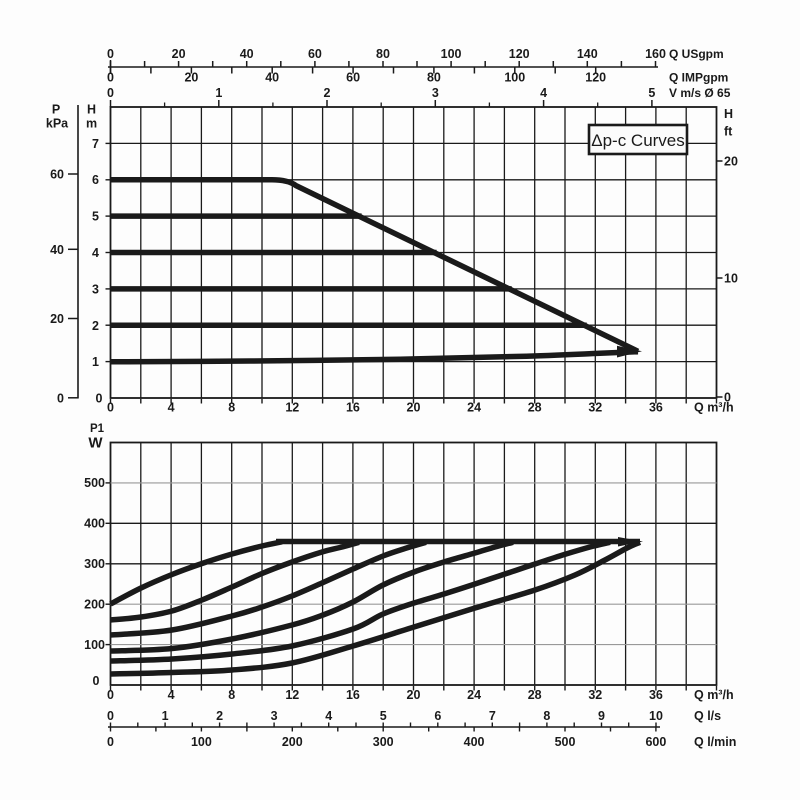  I want to click on svg-text: Q USgpm, so click(696, 54).